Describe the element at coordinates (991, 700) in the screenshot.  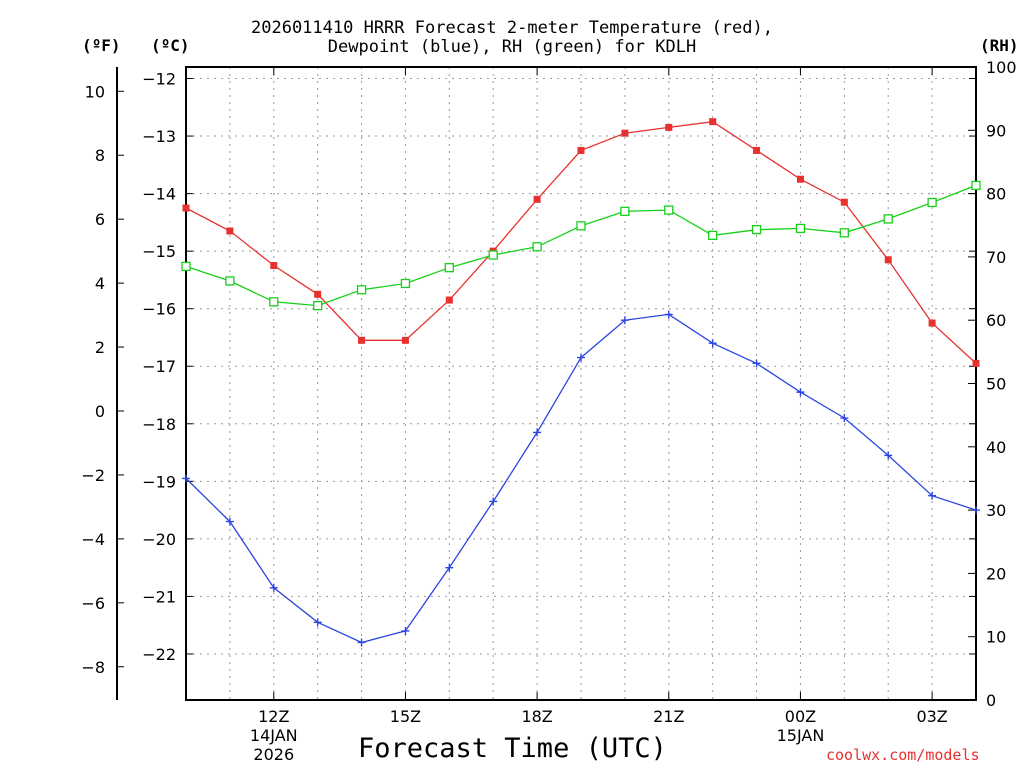
I see `rh-tick-label: 0` at that location.